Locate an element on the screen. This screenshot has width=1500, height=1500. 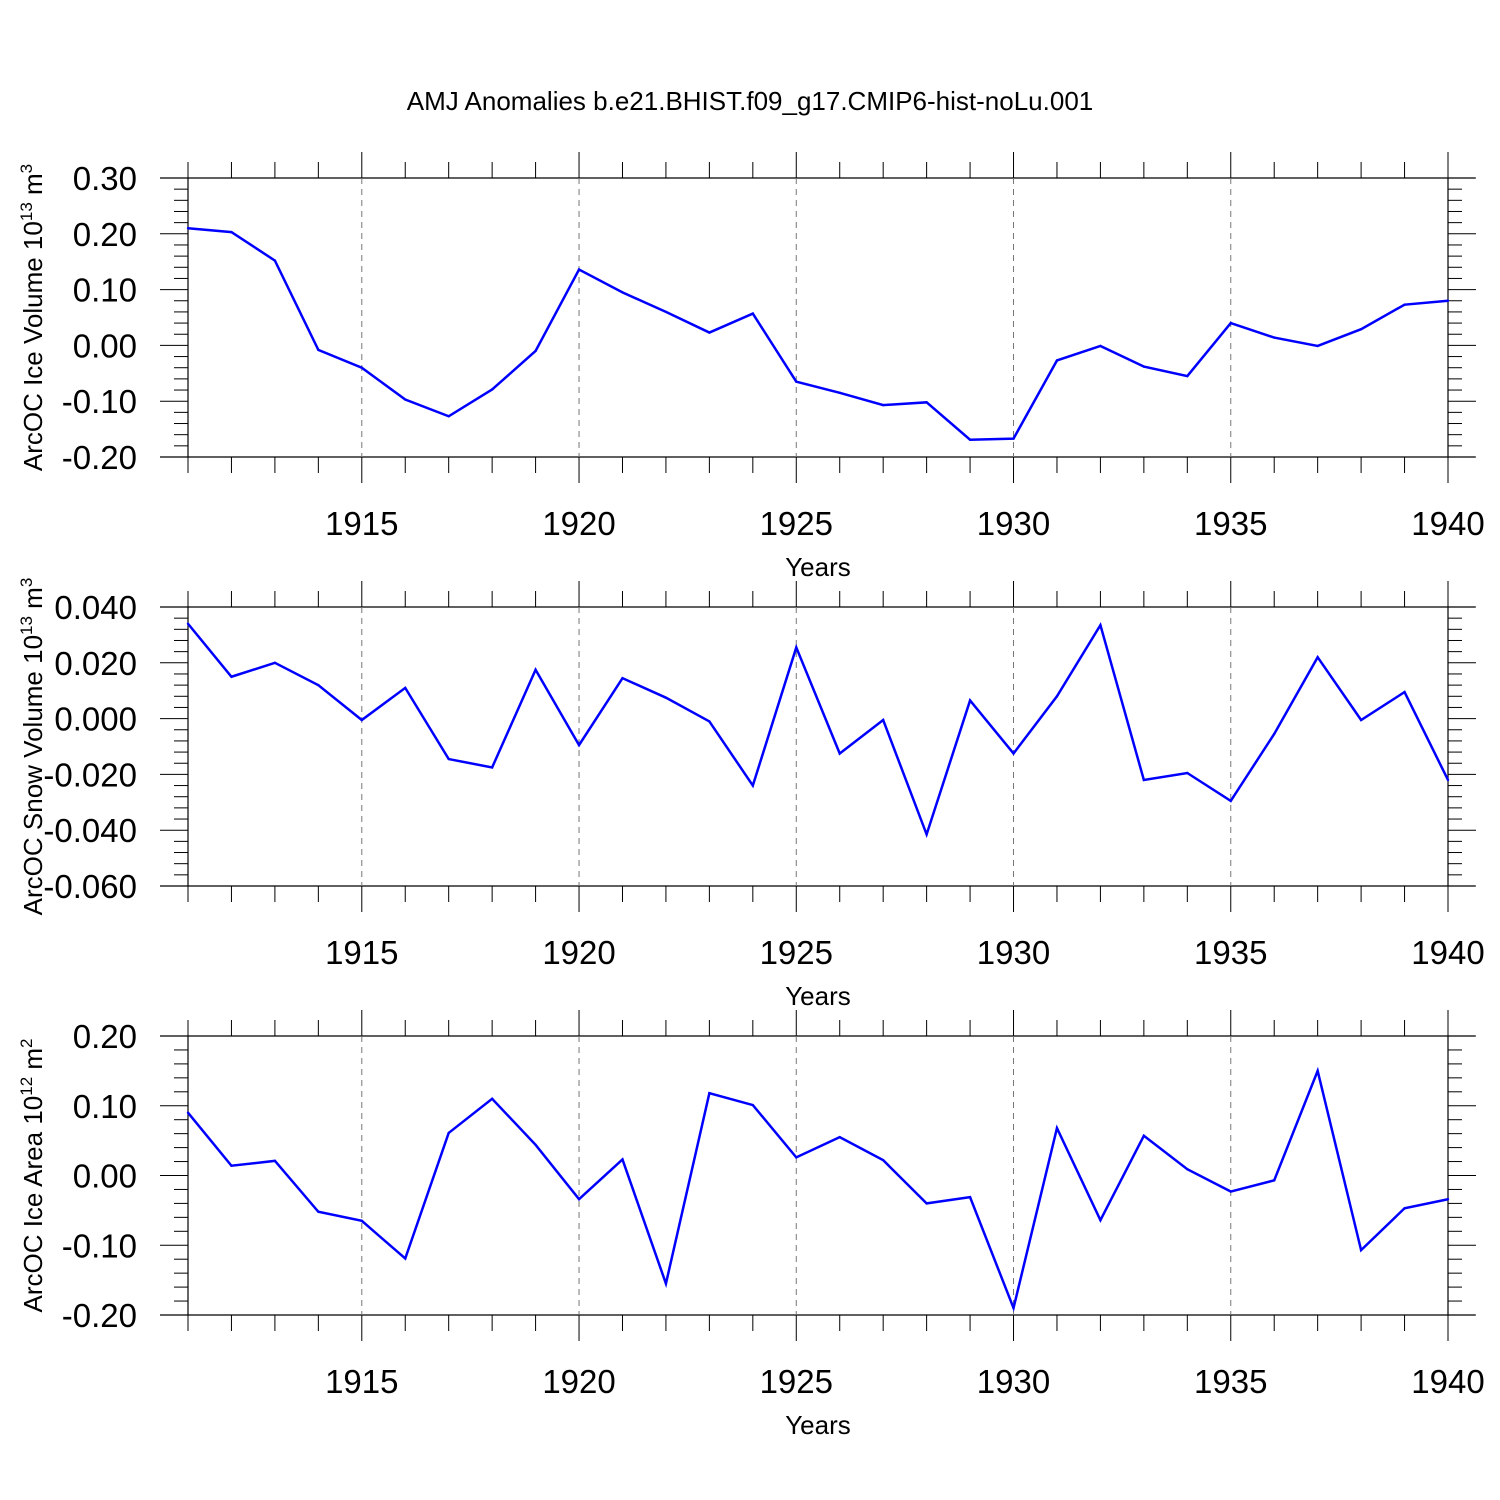
chart-1-ytick-label: 0.020 is located at coordinates (95, 663).